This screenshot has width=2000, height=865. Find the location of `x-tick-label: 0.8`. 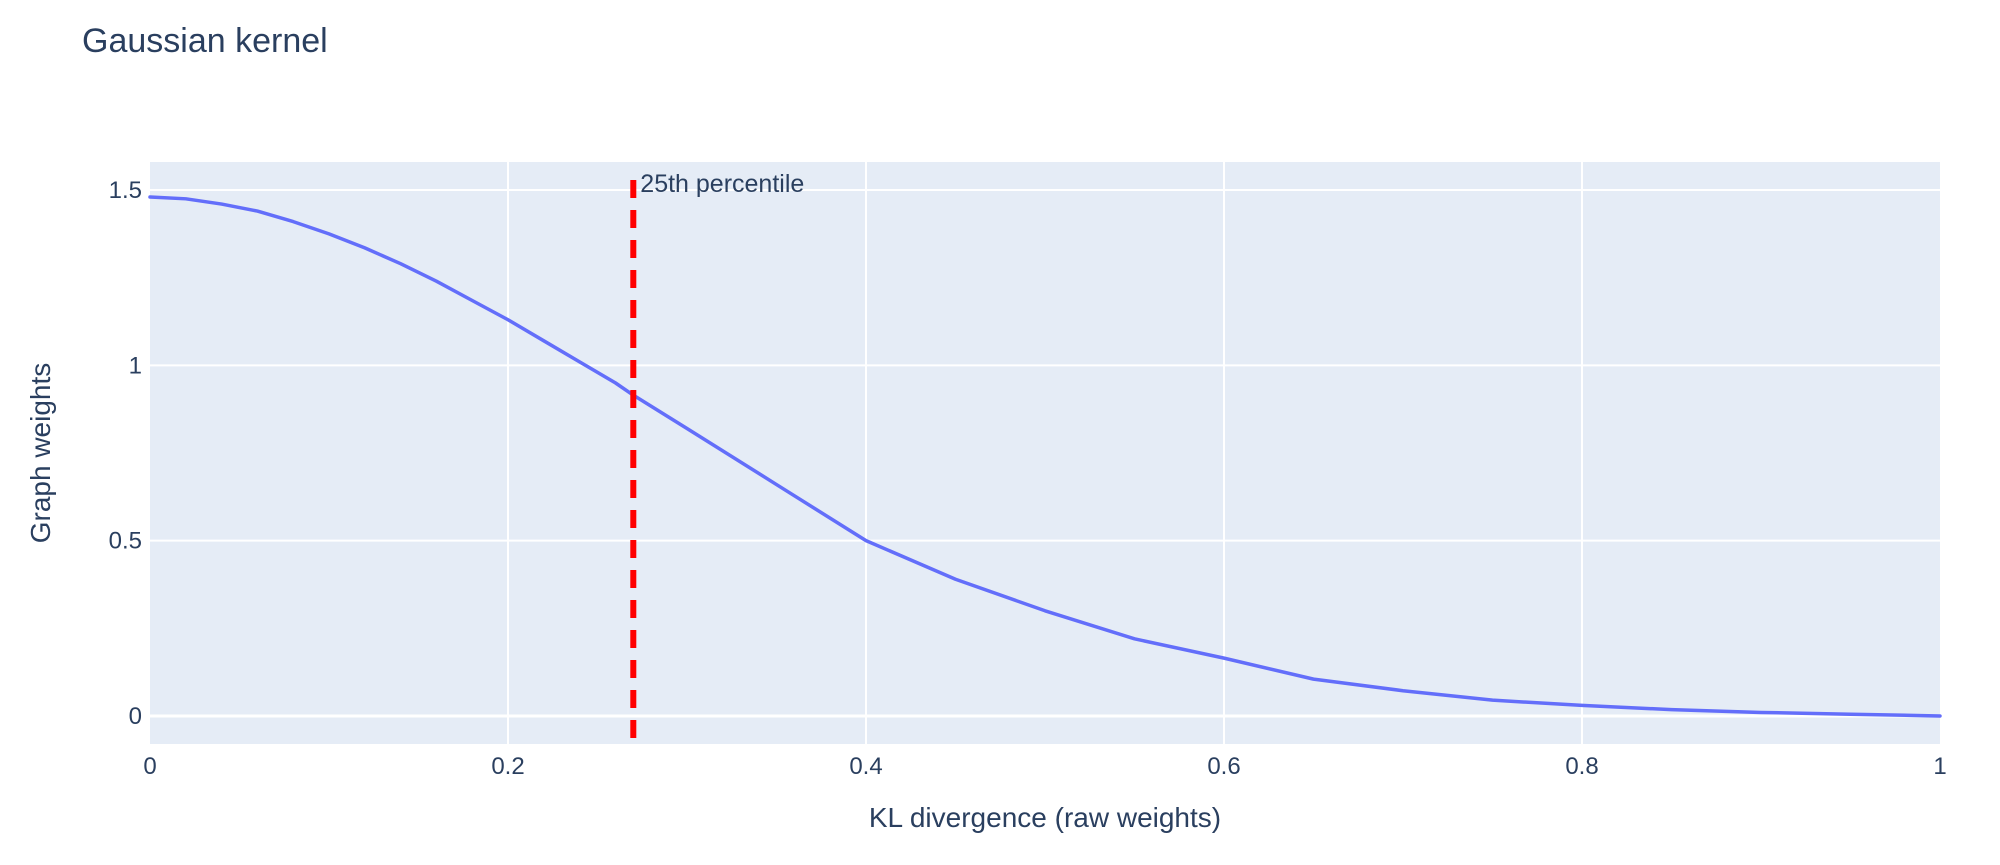

x-tick-label: 0.8 is located at coordinates (1581, 766).